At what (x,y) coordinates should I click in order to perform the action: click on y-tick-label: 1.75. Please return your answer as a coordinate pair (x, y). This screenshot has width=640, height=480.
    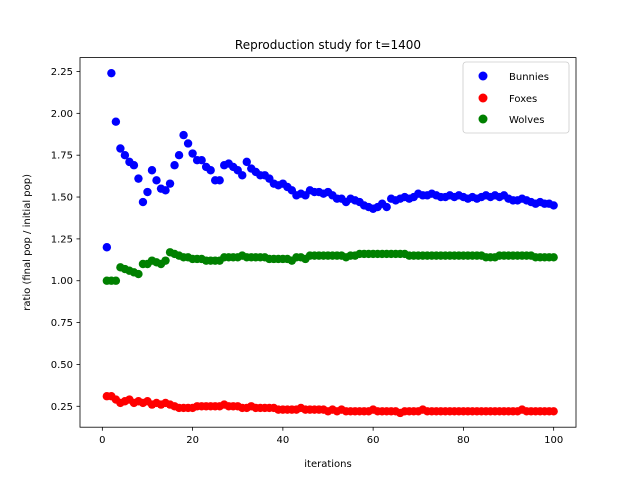
    Looking at the image, I should click on (62, 156).